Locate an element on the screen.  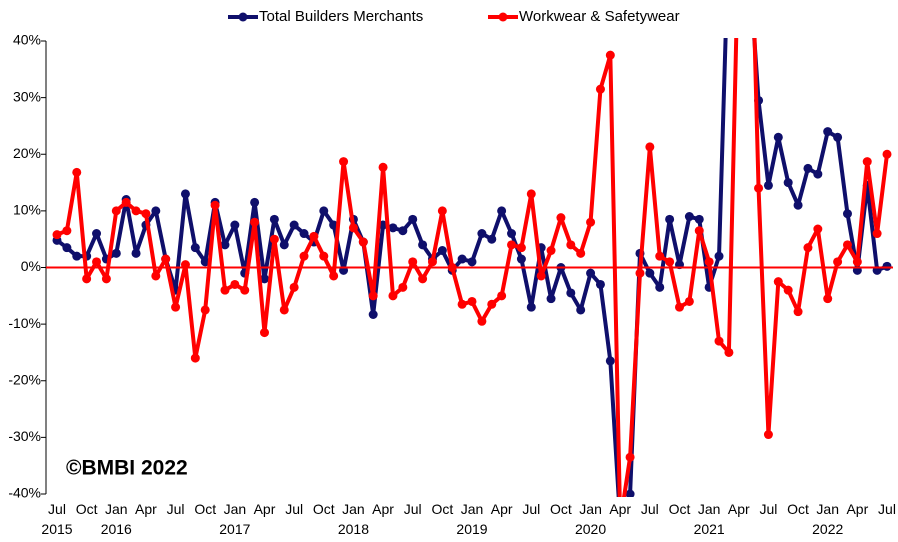
year-label: 2016 is located at coordinates (116, 529).